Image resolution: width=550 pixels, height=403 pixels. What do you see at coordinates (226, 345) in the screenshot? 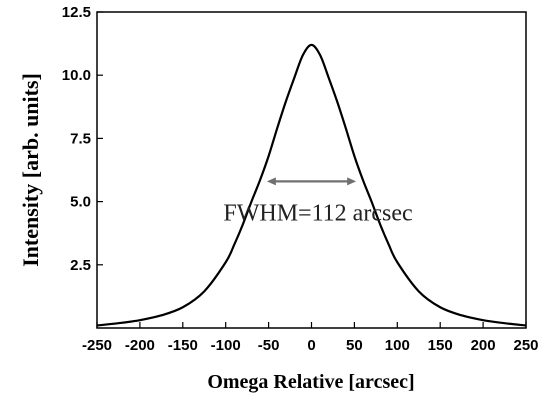
I see `x-tick-label: -100` at bounding box center [226, 345].